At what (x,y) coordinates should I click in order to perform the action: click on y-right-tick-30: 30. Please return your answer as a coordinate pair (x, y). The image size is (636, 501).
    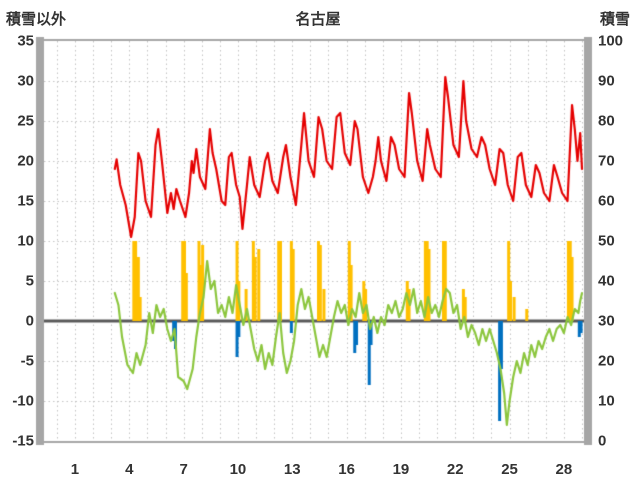
    Looking at the image, I should click on (606, 321).